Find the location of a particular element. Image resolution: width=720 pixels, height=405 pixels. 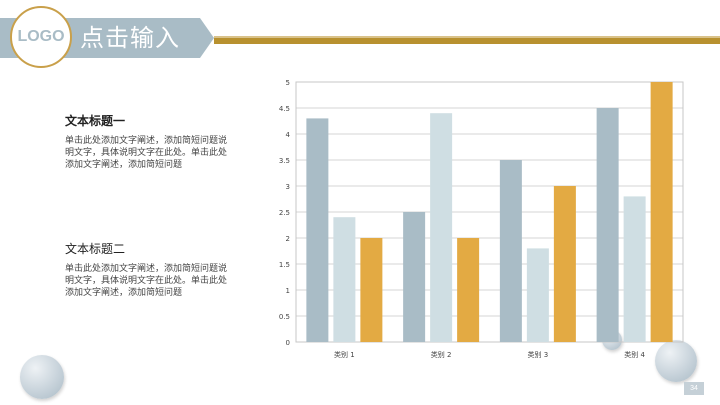

x-tick-label: 类别 3 is located at coordinates (538, 354).